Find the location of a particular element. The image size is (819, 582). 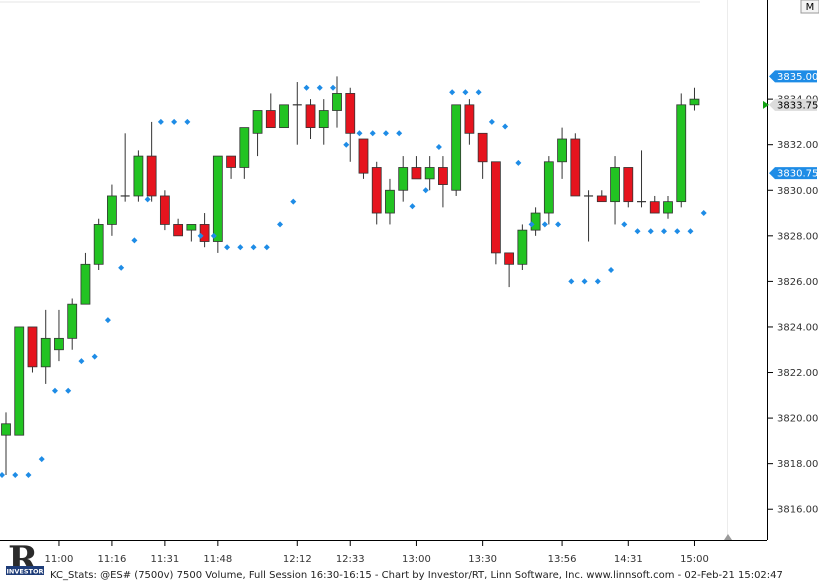

logo-wordmark: INVESTOR is located at coordinates (25, 572).